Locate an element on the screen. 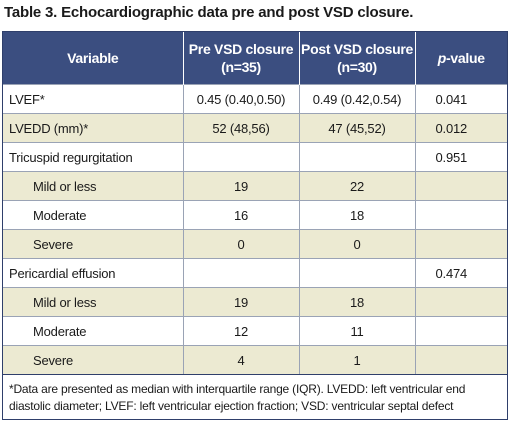  row-post-value: 1 is located at coordinates (357, 359).